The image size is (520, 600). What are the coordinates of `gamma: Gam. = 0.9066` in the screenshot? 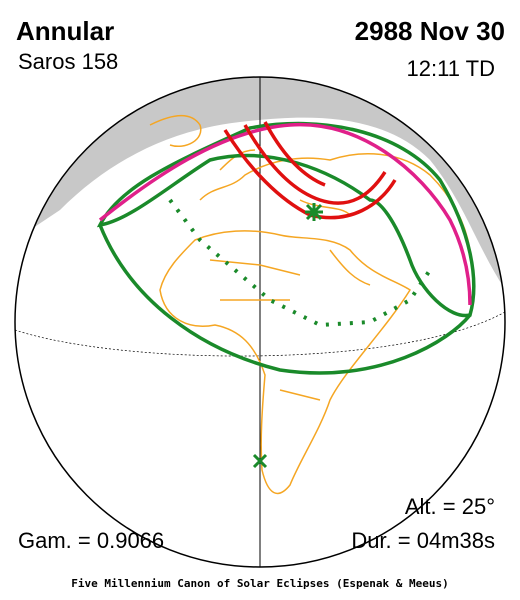 It's located at (91, 540).